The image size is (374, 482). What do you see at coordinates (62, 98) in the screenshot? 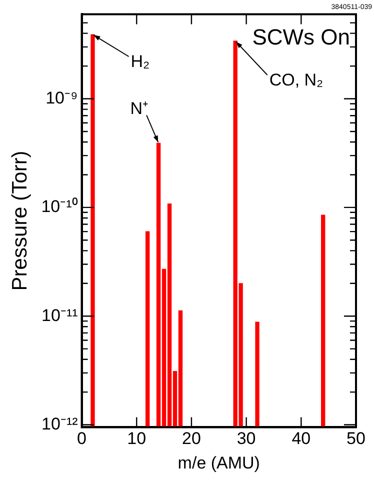
I see `y-tick-label: 10⁻⁹` at bounding box center [62, 98].